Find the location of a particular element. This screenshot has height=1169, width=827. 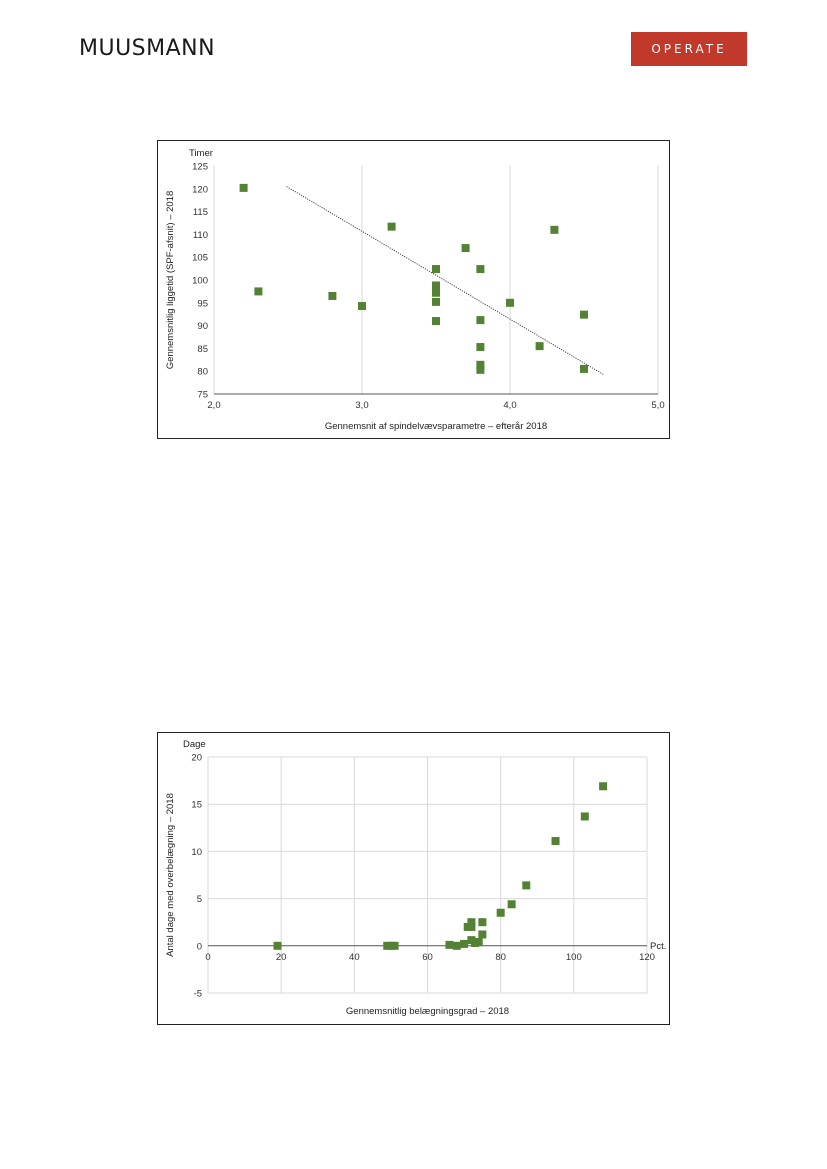

x-tick-label: 4,0 is located at coordinates (509, 405).